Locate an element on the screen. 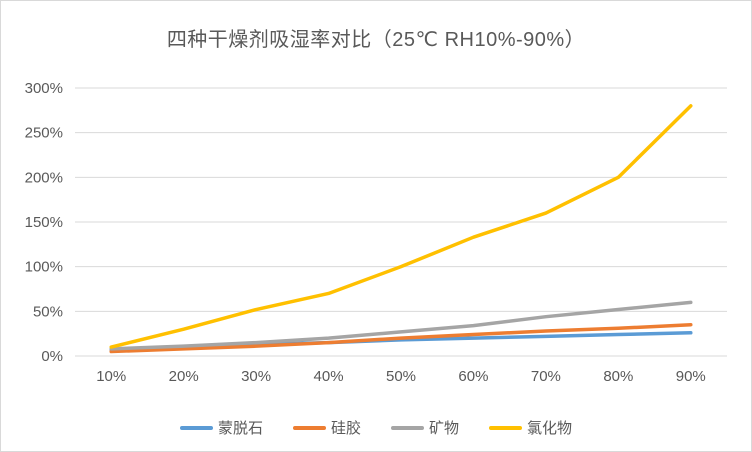 The width and height of the screenshot is (752, 452). y-tick-label: 50% is located at coordinates (48, 311).